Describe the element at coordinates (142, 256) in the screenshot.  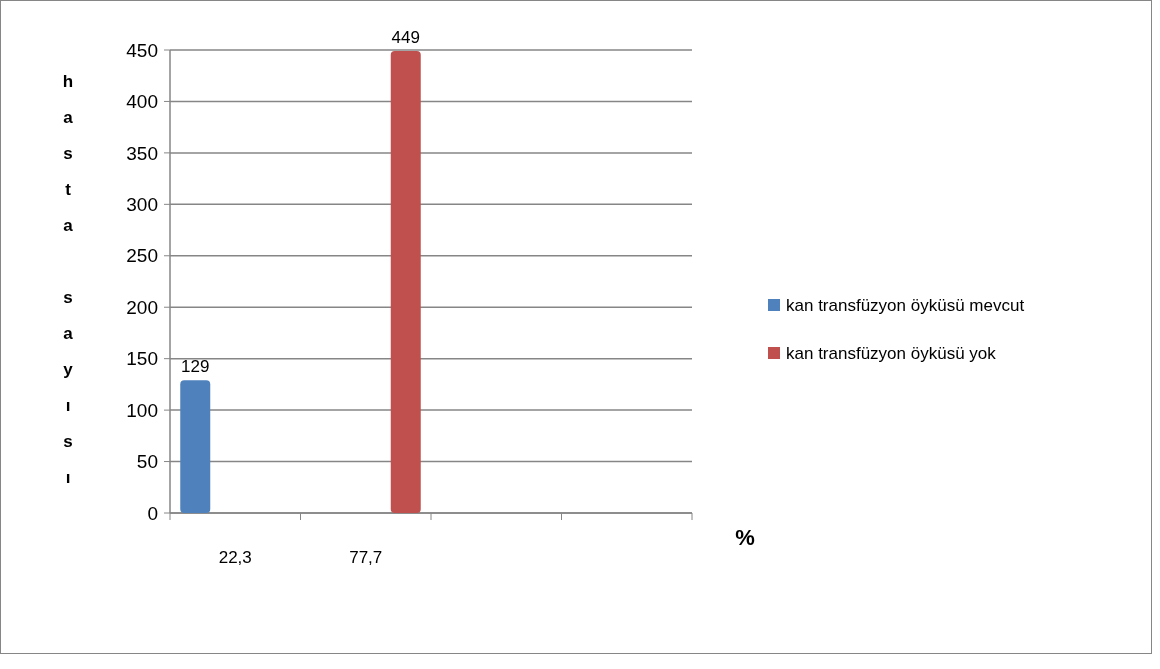
I see `y-tick-label: 250` at that location.